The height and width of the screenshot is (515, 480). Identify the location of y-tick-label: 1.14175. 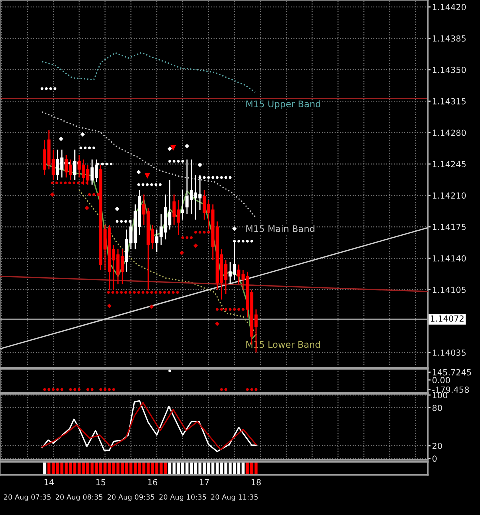
(449, 227).